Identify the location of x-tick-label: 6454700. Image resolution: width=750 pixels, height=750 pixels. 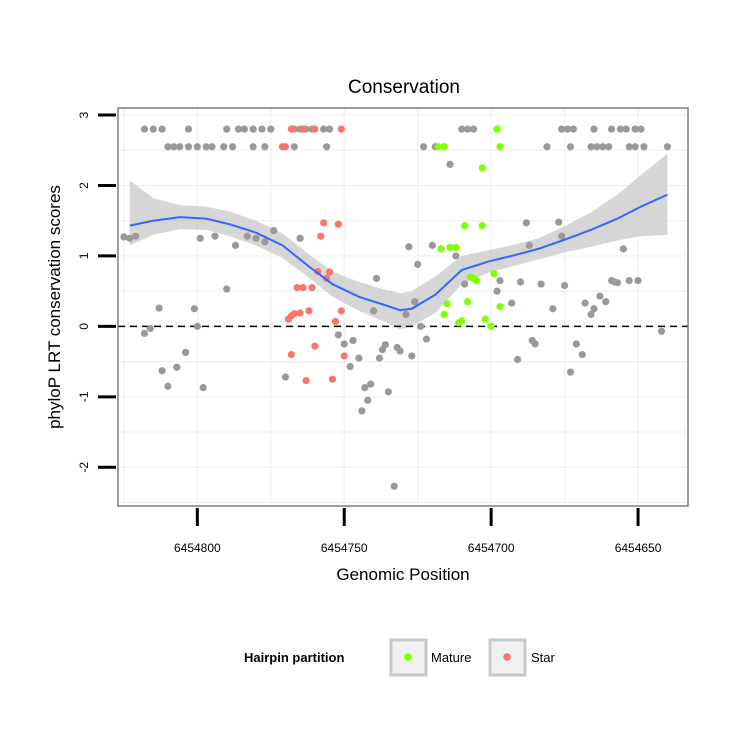
(491, 548).